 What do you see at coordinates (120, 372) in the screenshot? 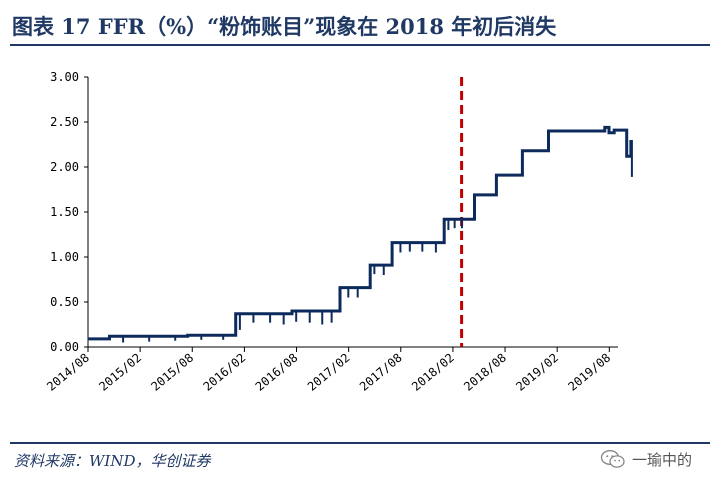
I see `x-tick-label: 2015/02` at bounding box center [120, 372].